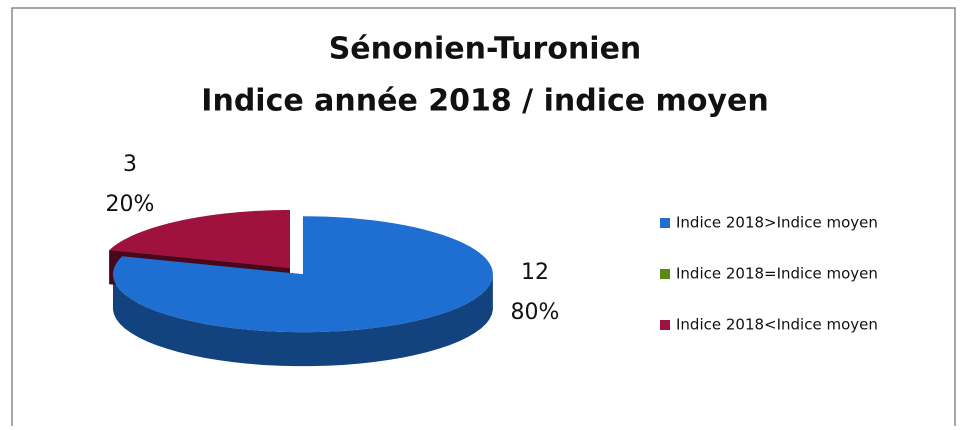  I want to click on chart-title: Indice année 2018 / indice moyen, so click(484, 101).